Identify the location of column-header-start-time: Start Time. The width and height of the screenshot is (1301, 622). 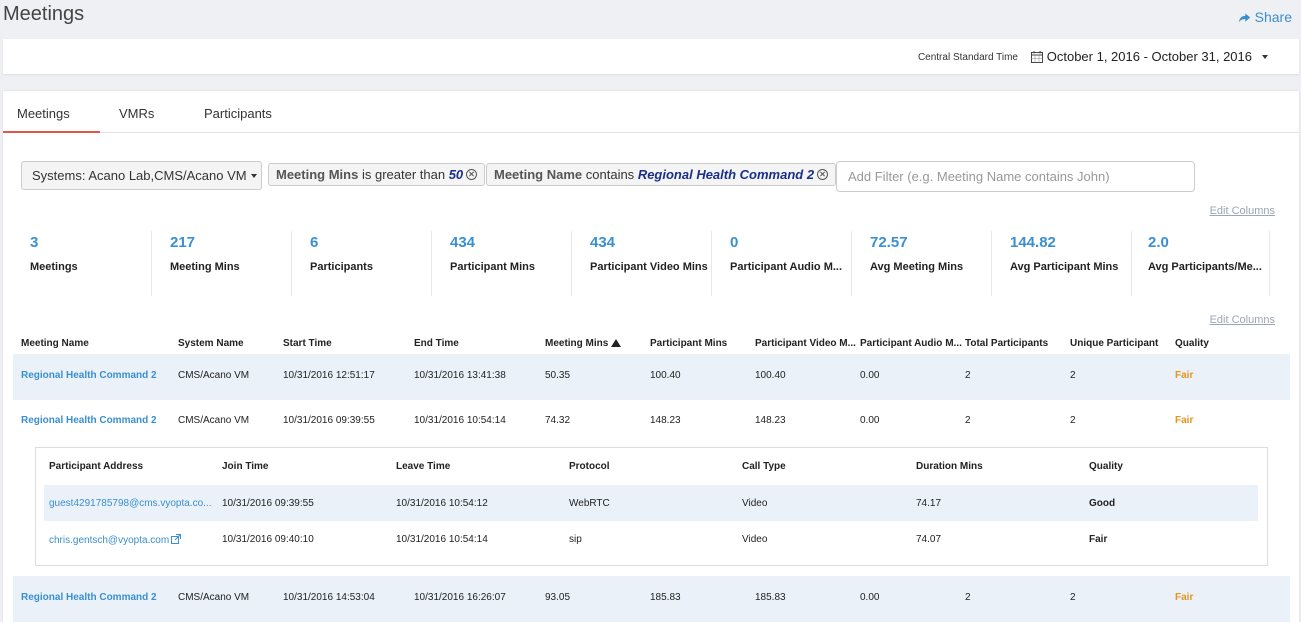
(307, 343).